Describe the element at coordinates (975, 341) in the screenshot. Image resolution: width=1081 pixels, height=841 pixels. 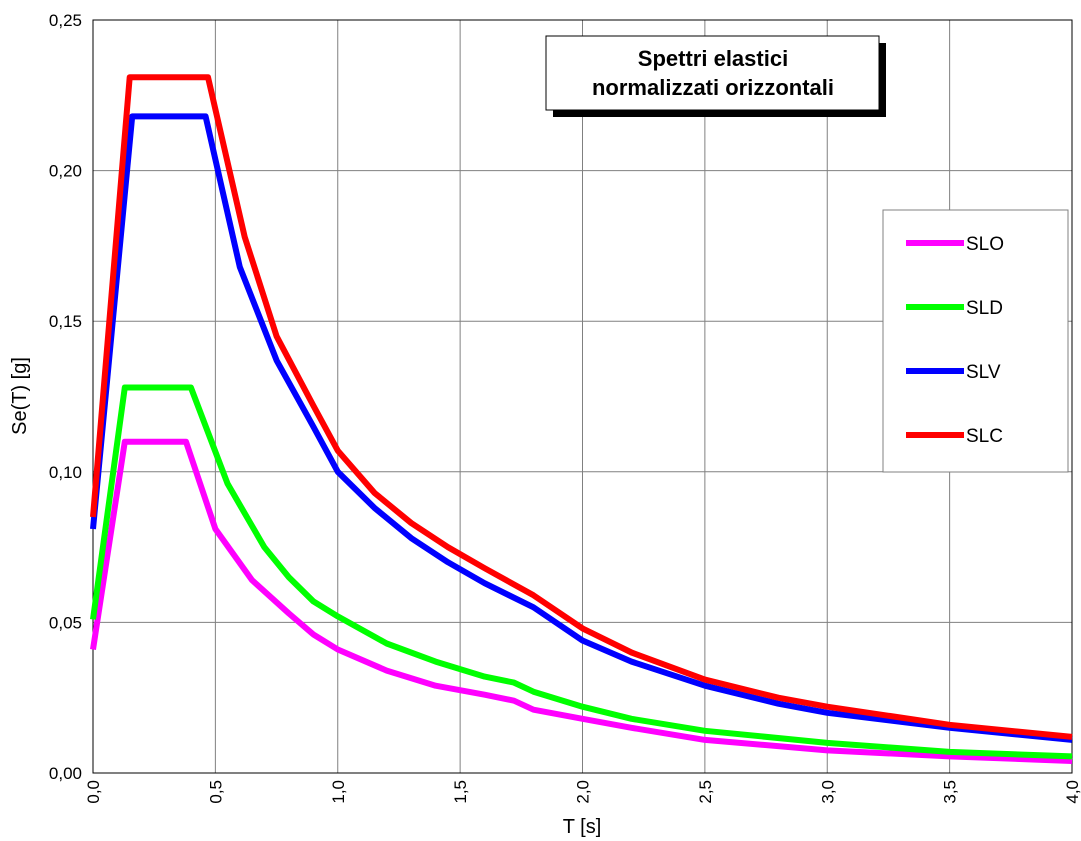
I see `legend: SLO SLD SLV SLC` at that location.